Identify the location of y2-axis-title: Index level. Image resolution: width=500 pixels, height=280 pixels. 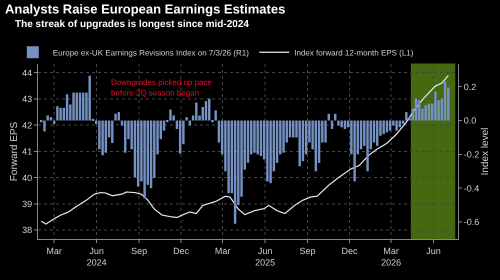
(485, 152).